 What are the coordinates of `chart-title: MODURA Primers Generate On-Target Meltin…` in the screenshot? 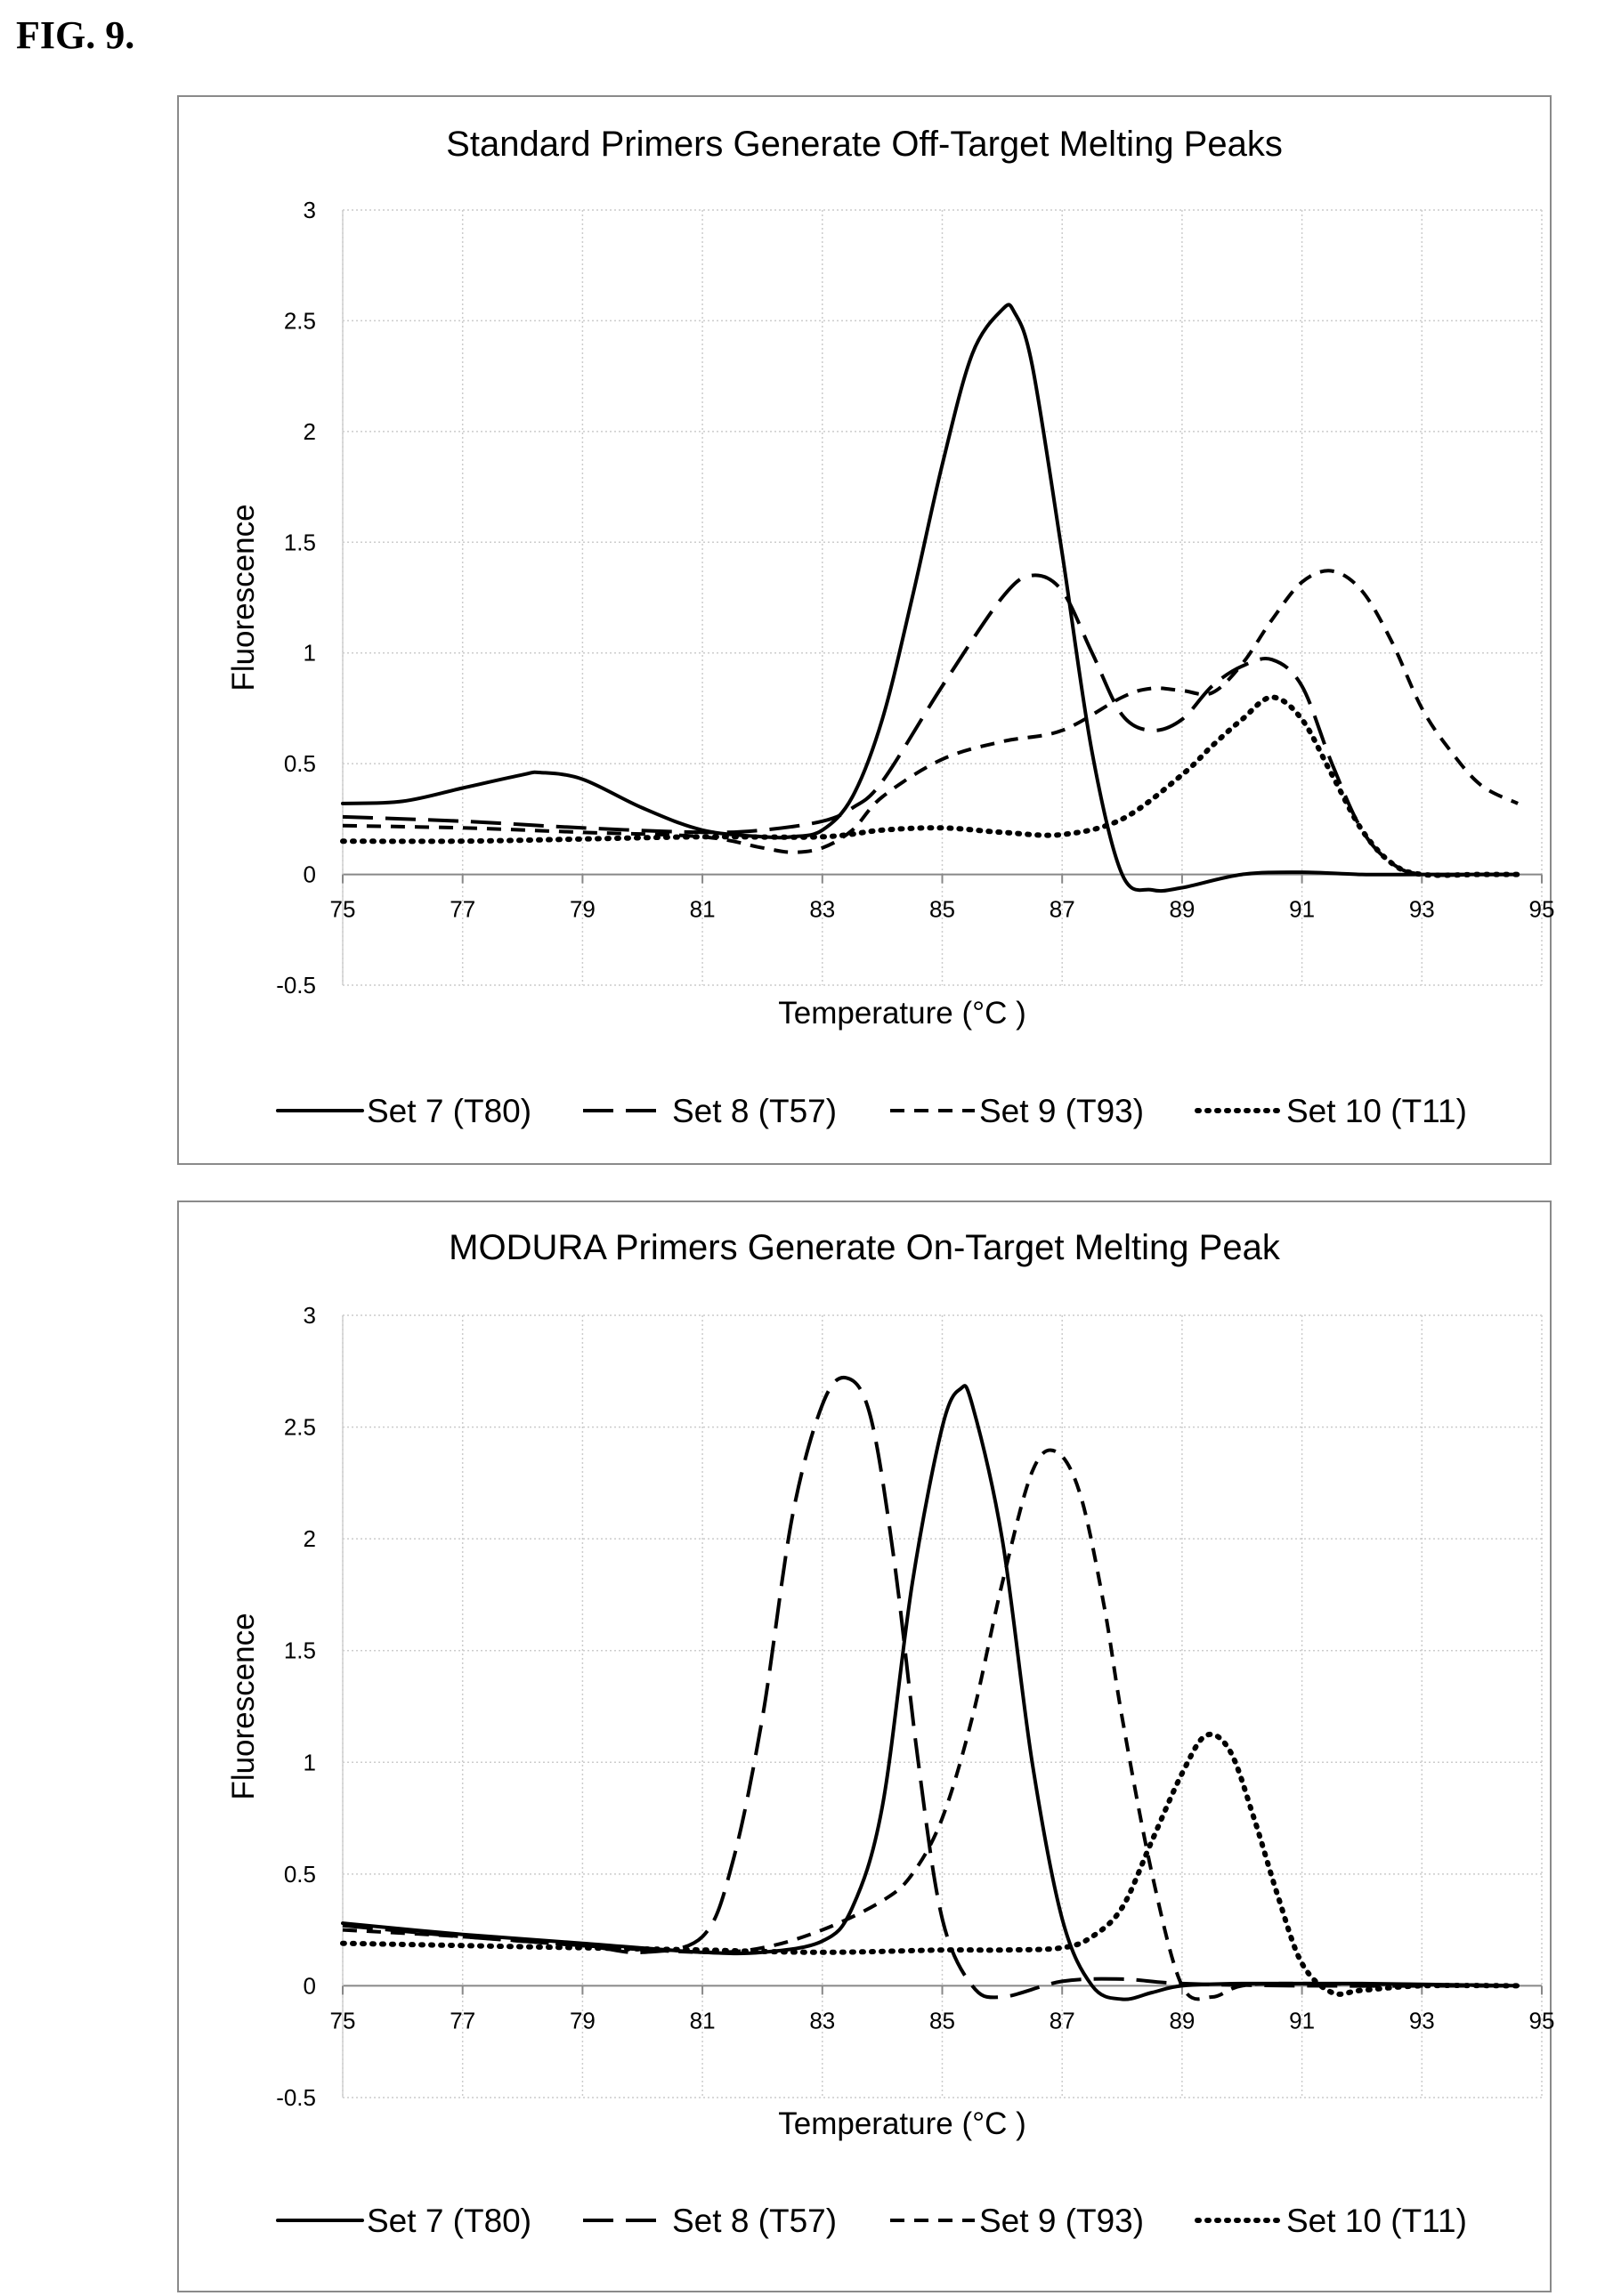 It's located at (865, 1247).